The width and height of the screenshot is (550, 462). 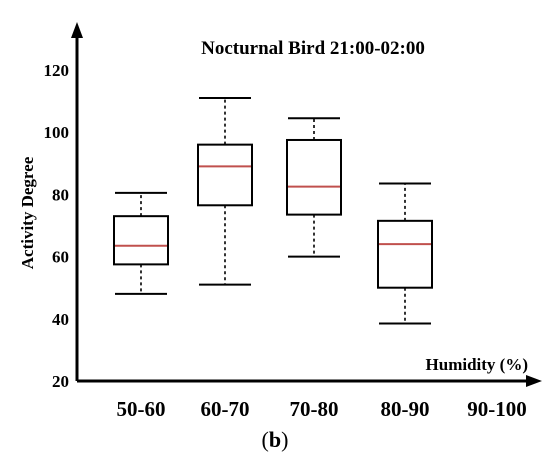 I want to click on panel-label-open-paren: (, so click(x=265, y=439).